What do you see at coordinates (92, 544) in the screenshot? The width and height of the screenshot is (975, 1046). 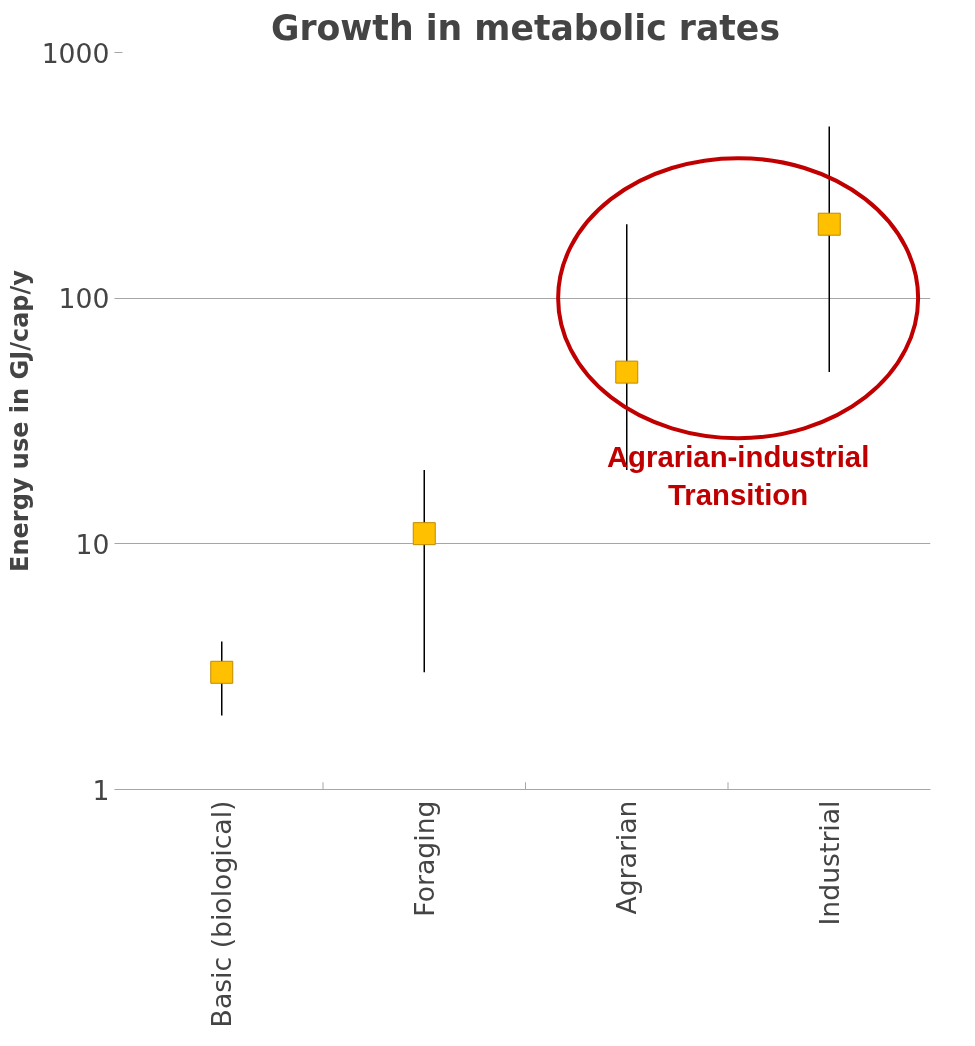 I see `y-tick-label: 10` at bounding box center [92, 544].